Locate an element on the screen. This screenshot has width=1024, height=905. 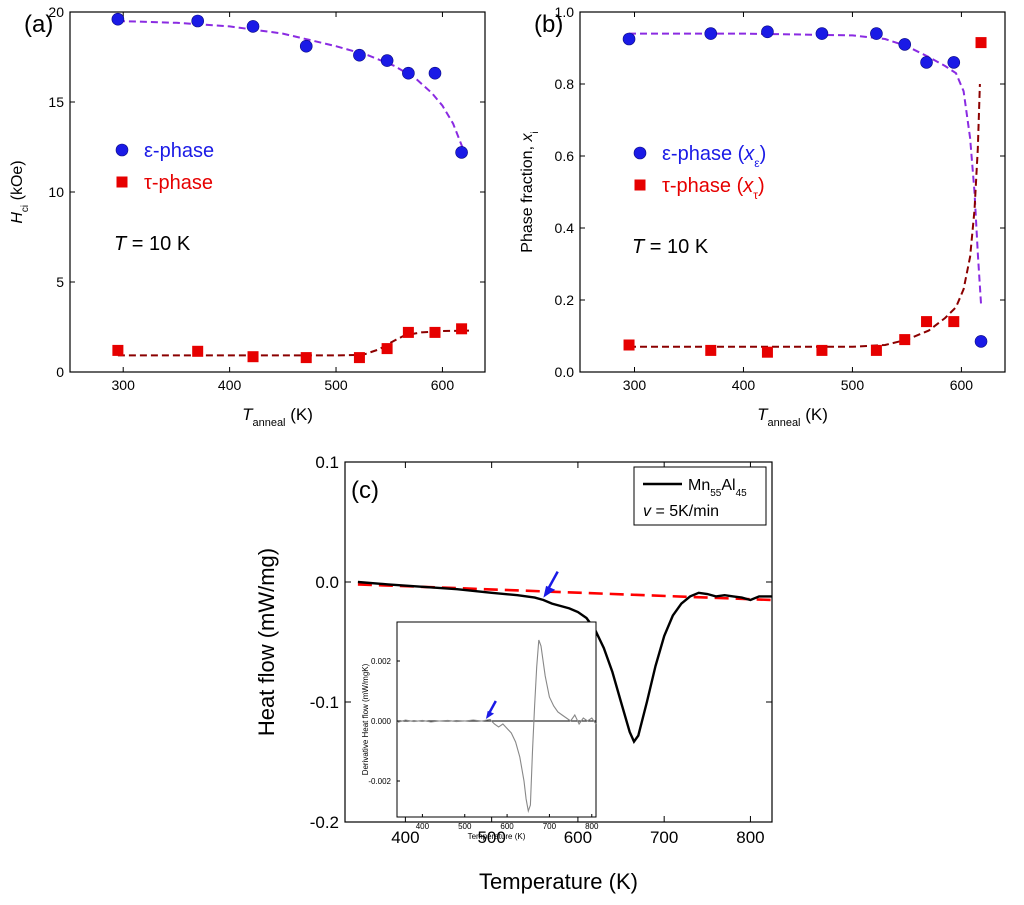
panel-b-legend-text: τ-phase (xτ) is located at coordinates (713, 188).